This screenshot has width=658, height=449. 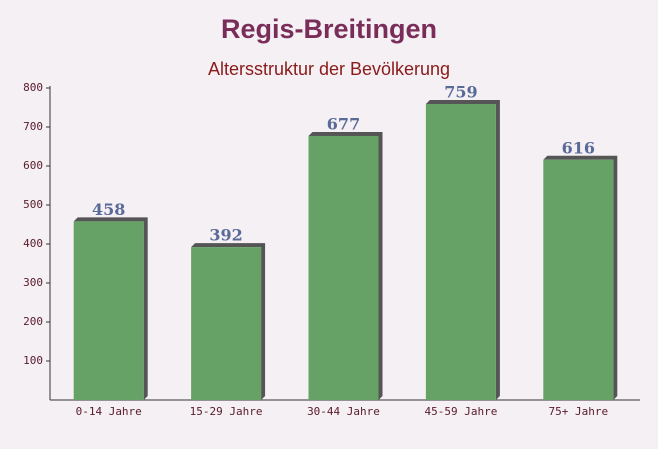 I want to click on chart-subtitle: Altersstruktur der Bevölkerung, so click(x=329, y=69).